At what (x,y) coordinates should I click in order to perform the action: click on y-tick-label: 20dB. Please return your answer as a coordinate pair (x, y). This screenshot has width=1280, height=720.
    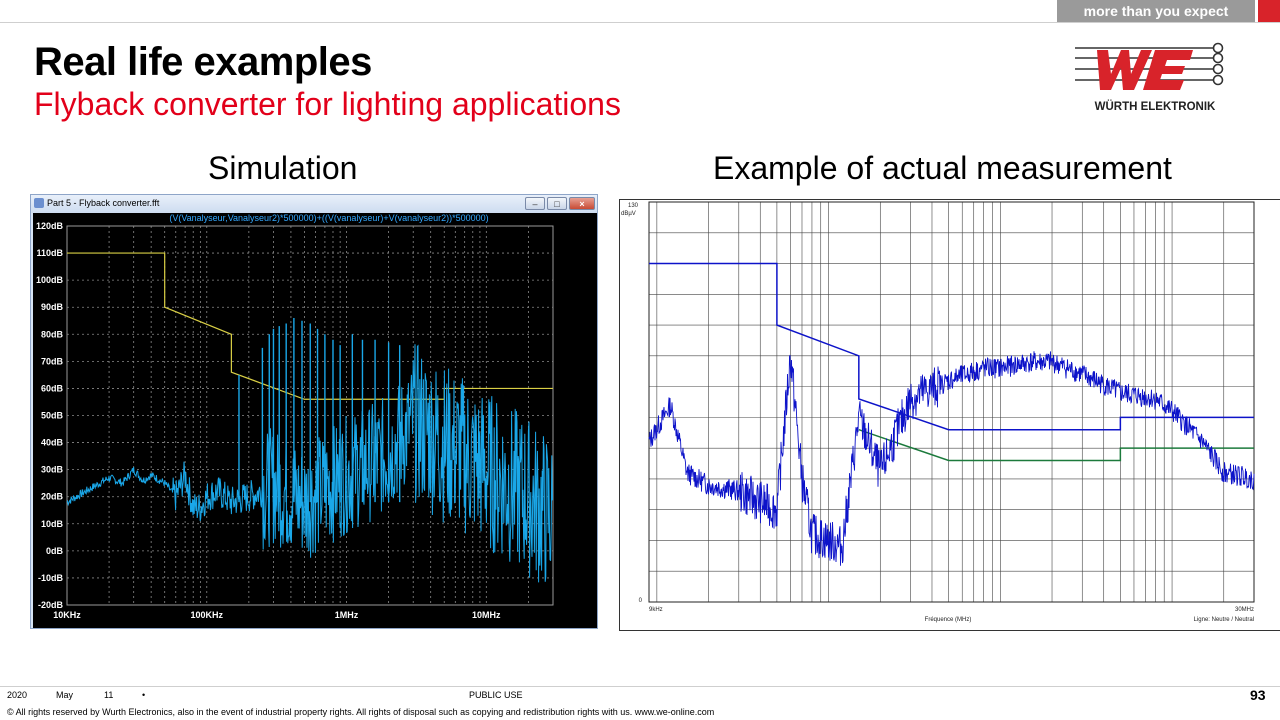
    Looking at the image, I should click on (52, 497).